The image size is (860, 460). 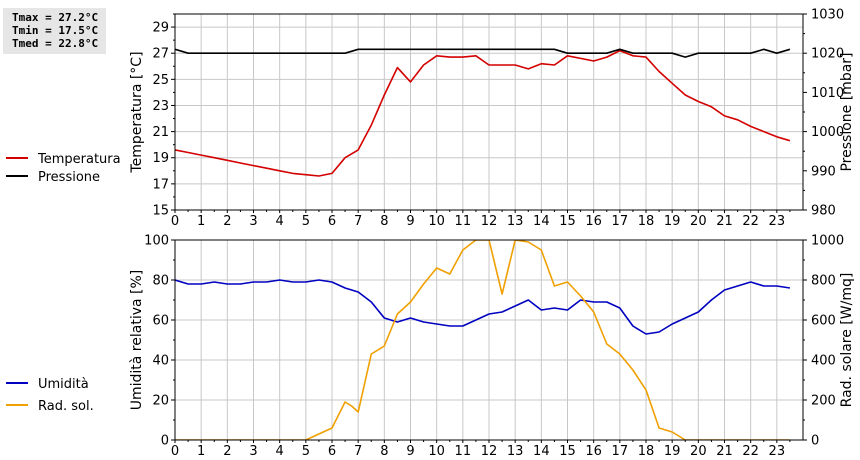 I want to click on y2-tick-label: 0, so click(x=815, y=441).